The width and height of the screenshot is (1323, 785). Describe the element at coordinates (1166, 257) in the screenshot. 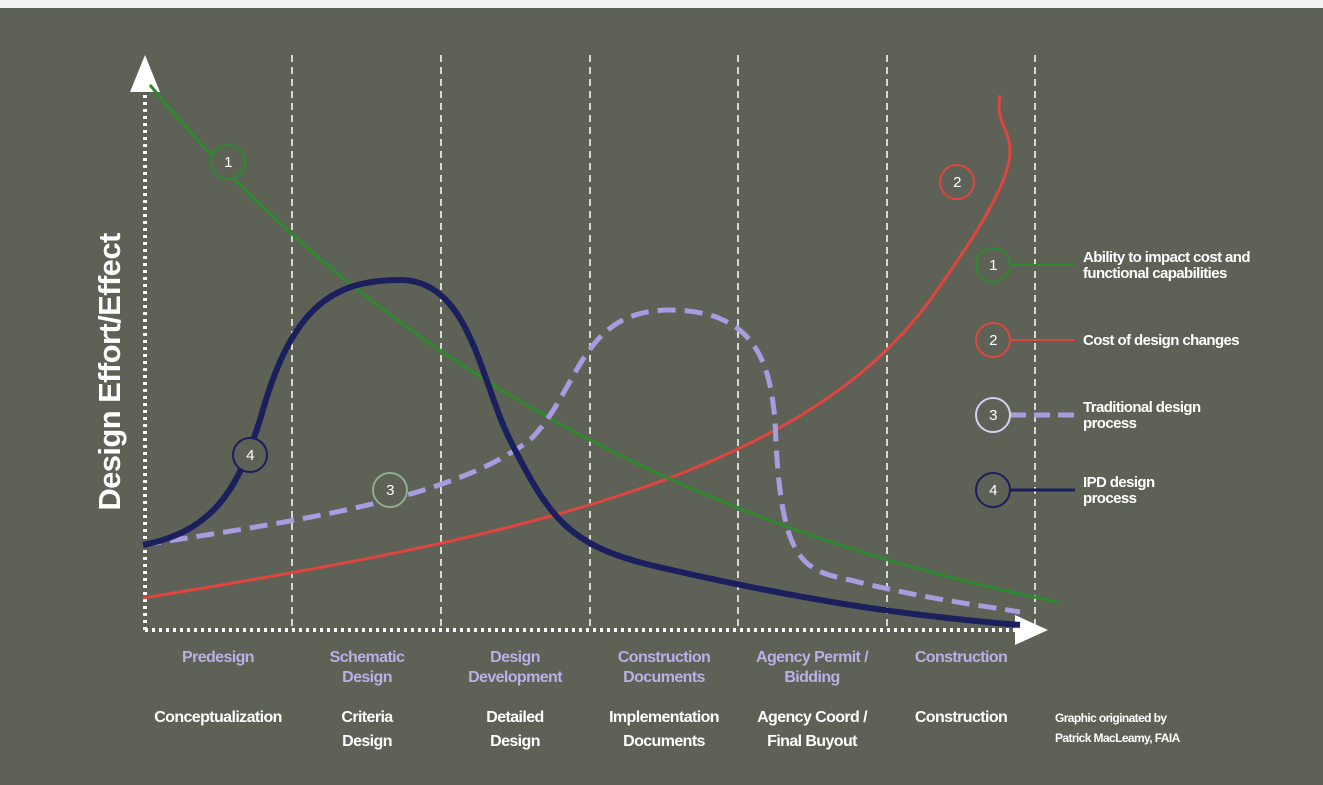

I see `legend-label: Ability to impact cost and` at that location.